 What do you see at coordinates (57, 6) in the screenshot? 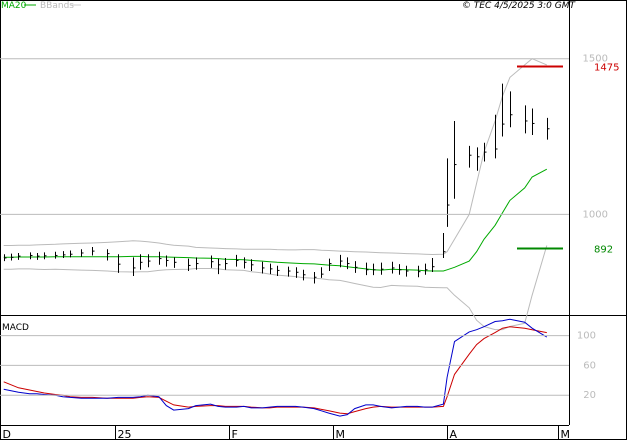
I see `bbands-legend-label: BBands` at bounding box center [57, 6].